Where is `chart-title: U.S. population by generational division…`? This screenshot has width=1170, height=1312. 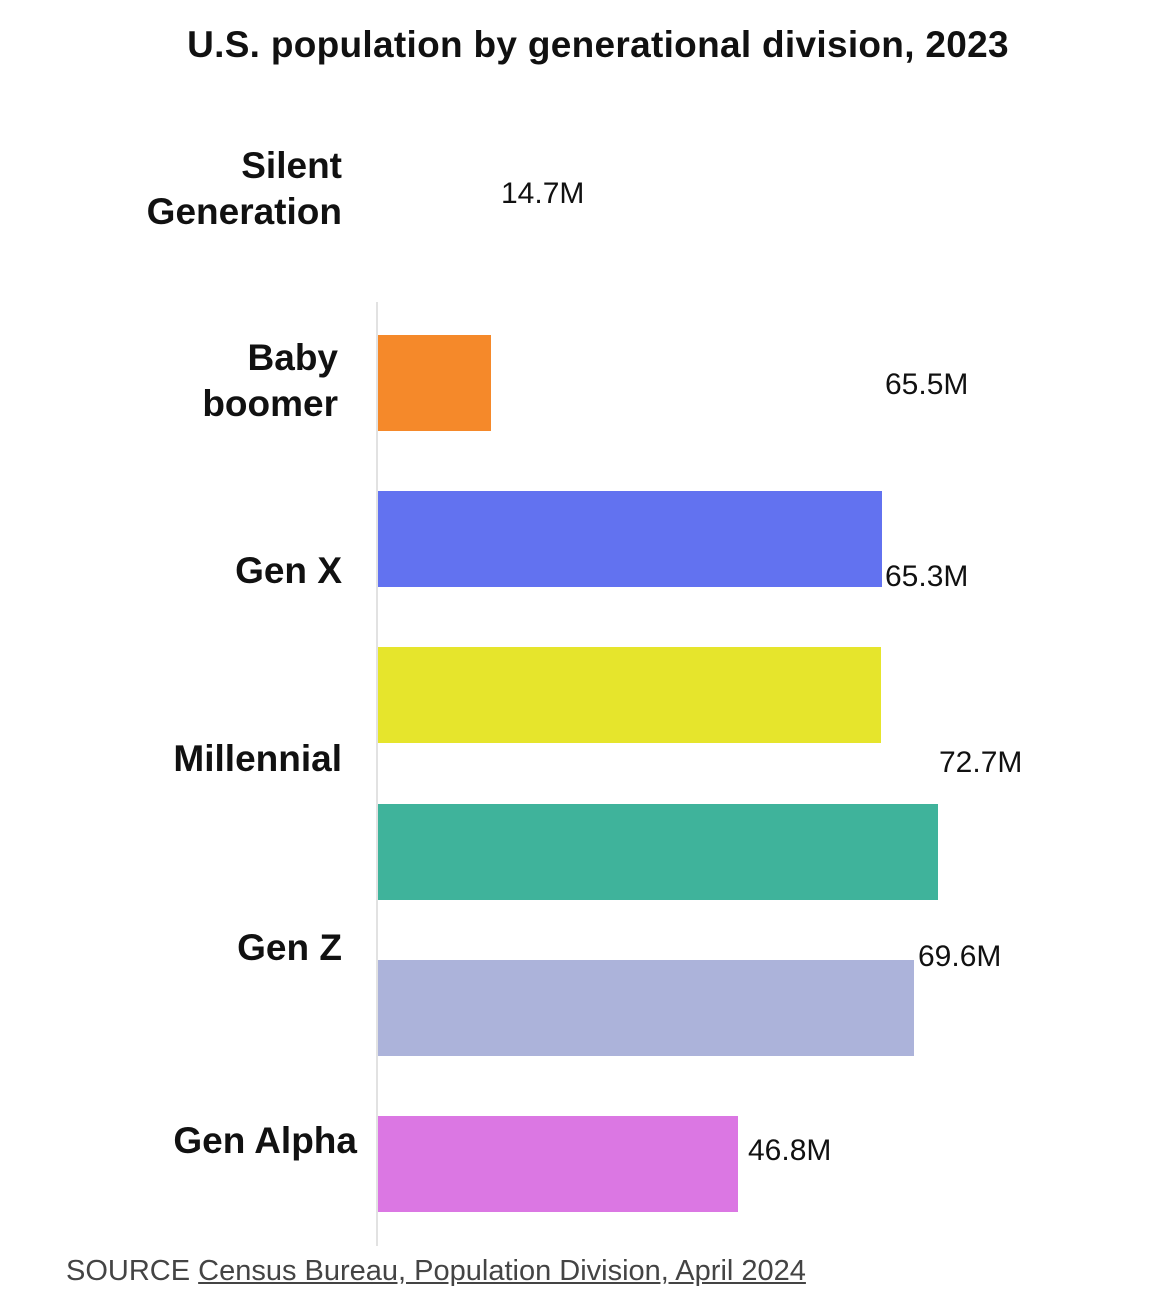
chart-title: U.S. population by generational division… is located at coordinates (598, 44).